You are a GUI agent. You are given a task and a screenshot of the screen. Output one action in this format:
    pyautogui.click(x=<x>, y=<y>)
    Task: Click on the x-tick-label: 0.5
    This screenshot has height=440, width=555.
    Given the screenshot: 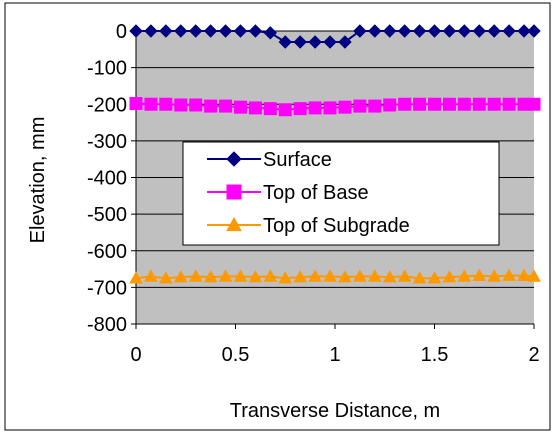 What is the action you would take?
    pyautogui.click(x=236, y=355)
    